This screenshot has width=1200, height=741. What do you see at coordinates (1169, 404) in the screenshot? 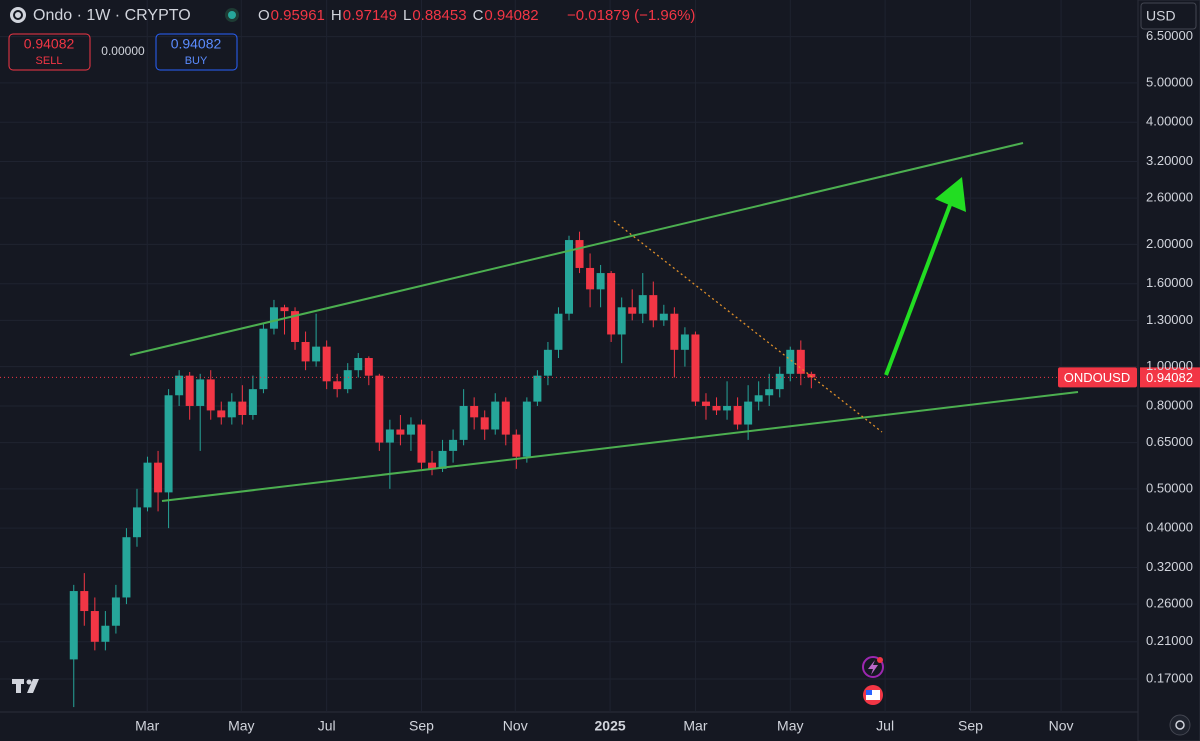
I see `y-tick-label: 0.80000` at bounding box center [1169, 404].